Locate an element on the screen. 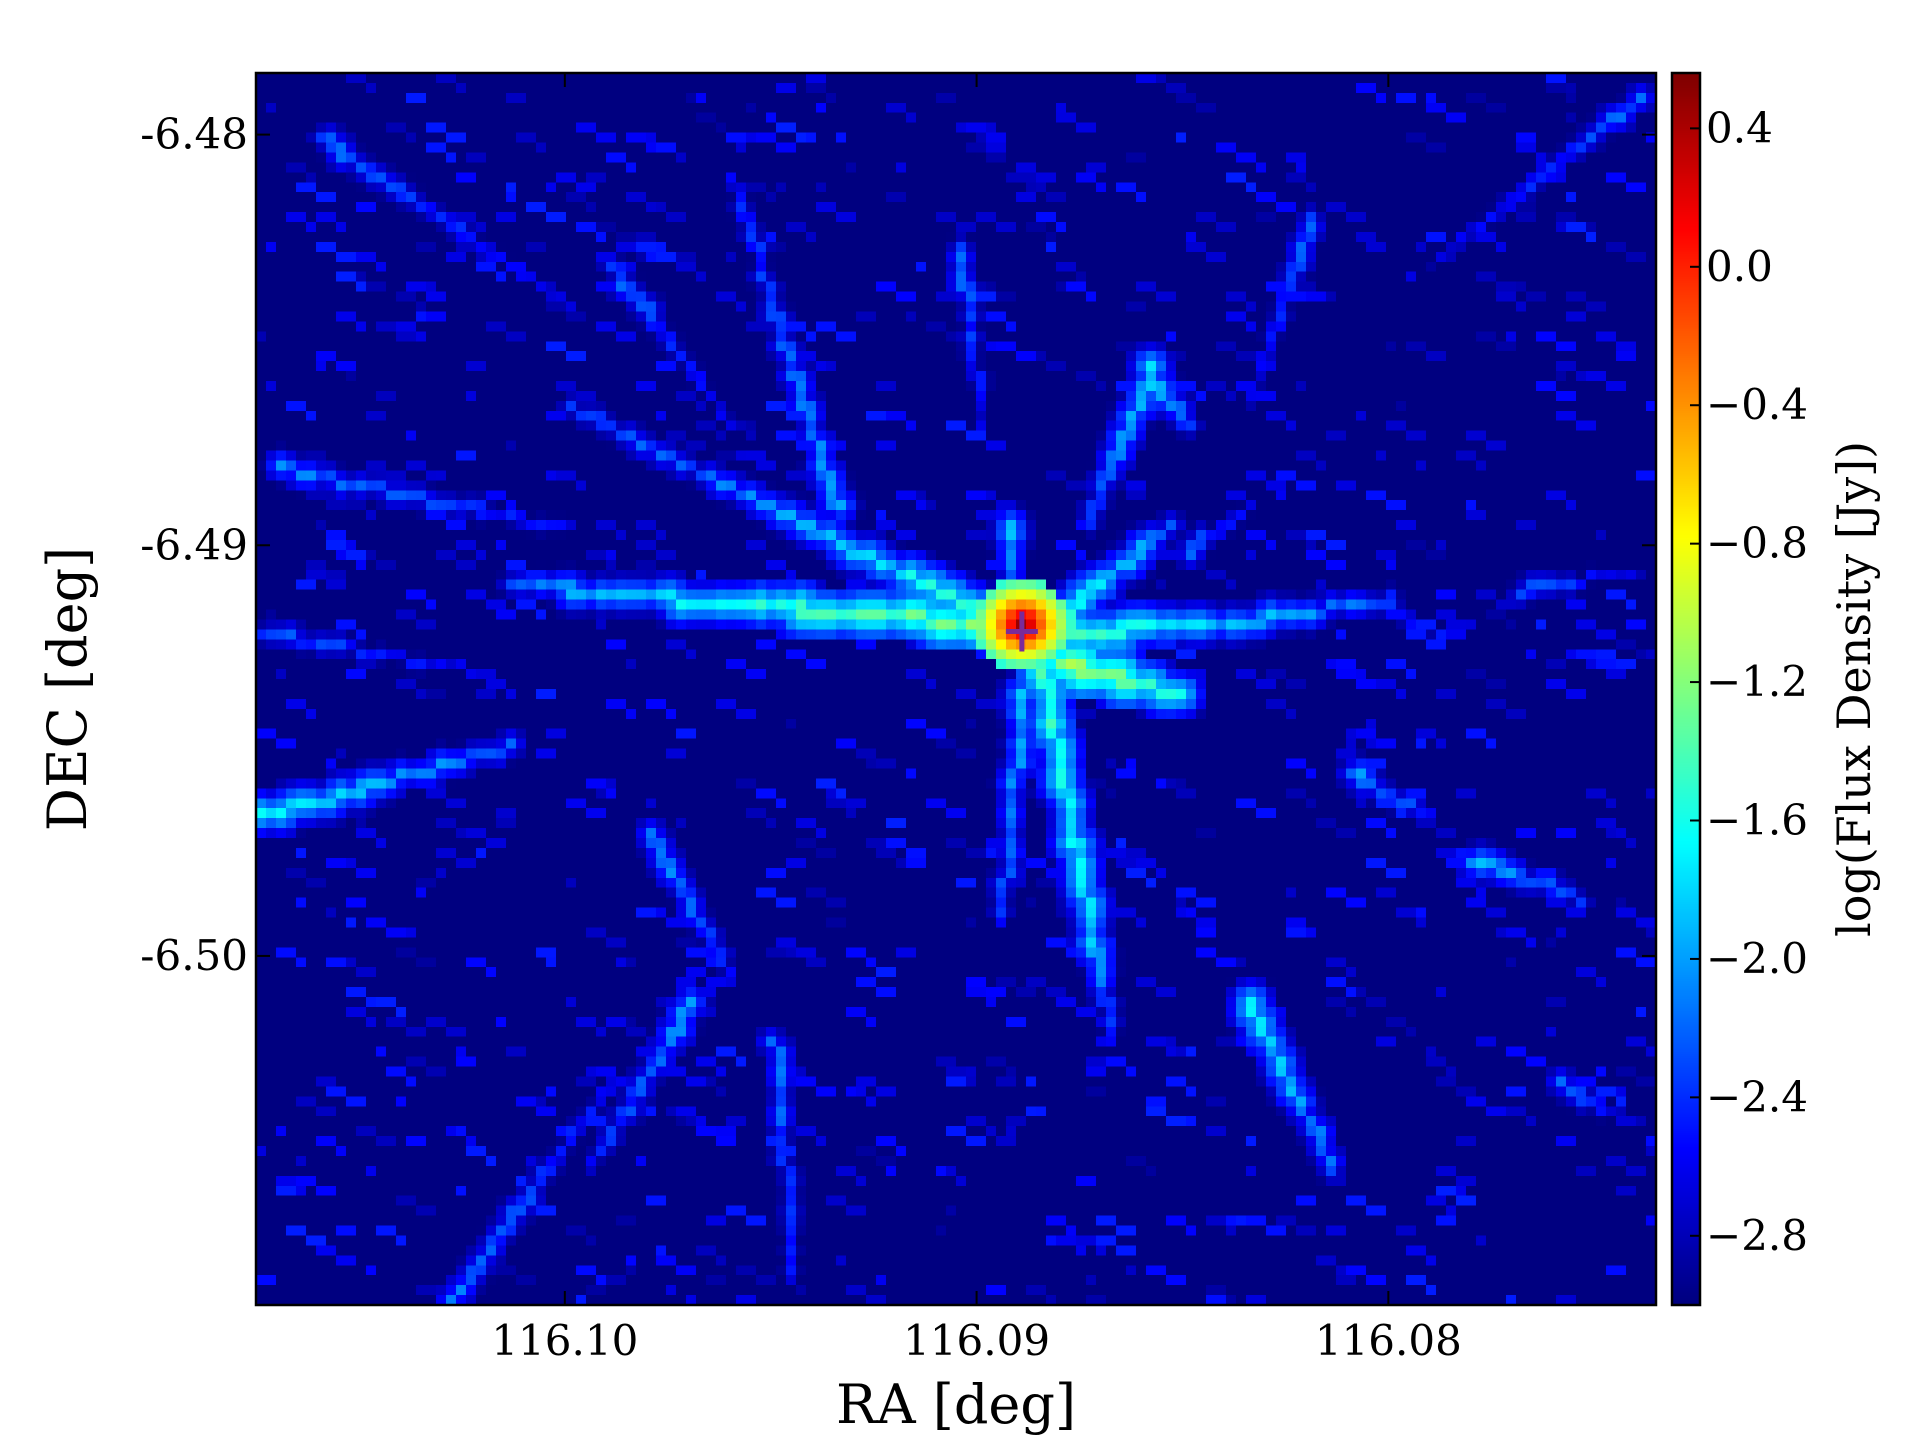 The image size is (1920, 1440). colorbar-tick-label: −1.2 is located at coordinates (1757, 681).